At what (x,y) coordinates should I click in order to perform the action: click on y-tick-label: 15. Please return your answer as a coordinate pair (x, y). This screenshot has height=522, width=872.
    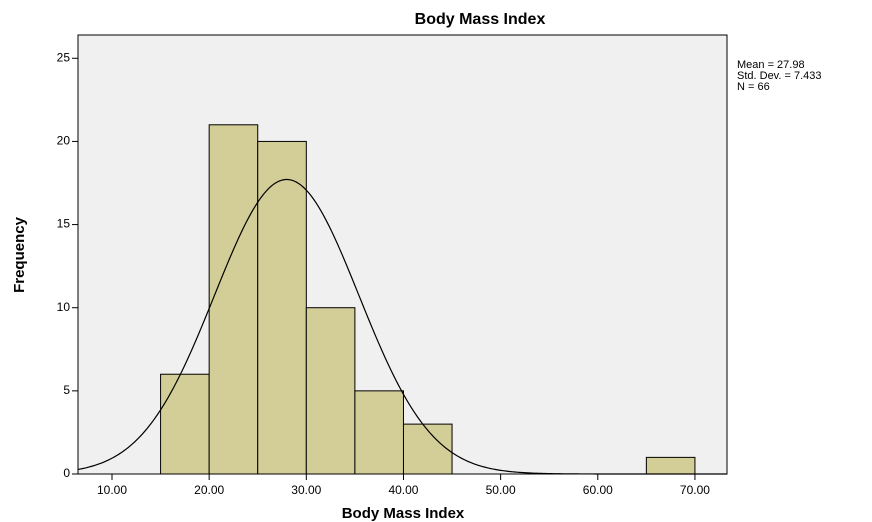
    Looking at the image, I should click on (64, 224).